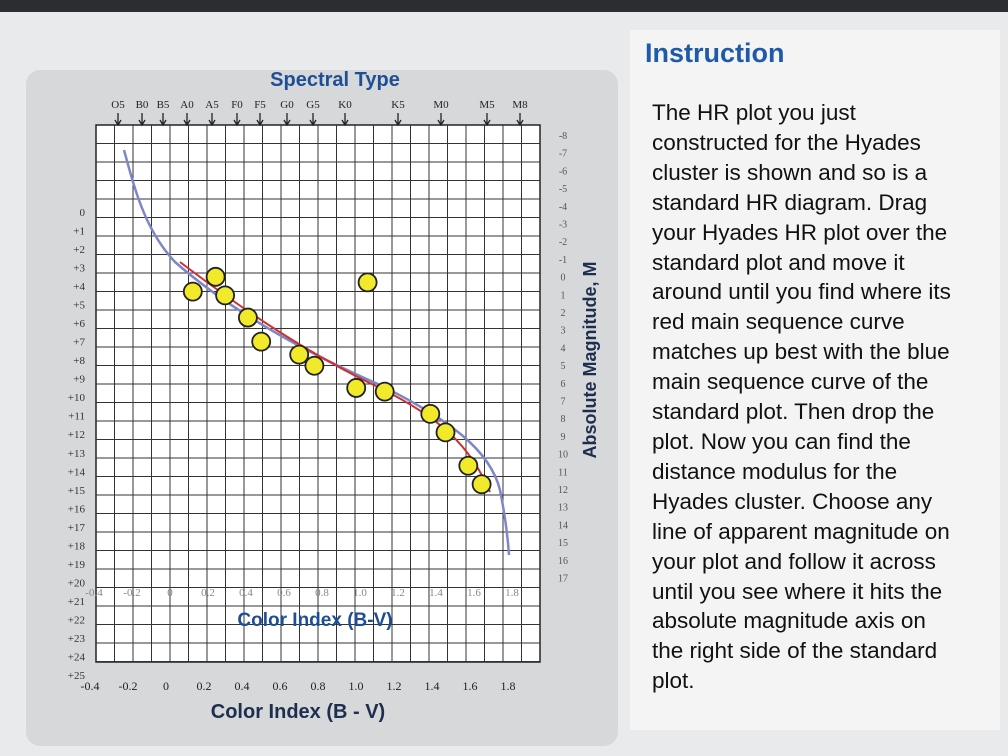 This screenshot has height=756, width=1008. I want to click on instruction-line: main sequence curve of the, so click(790, 382).